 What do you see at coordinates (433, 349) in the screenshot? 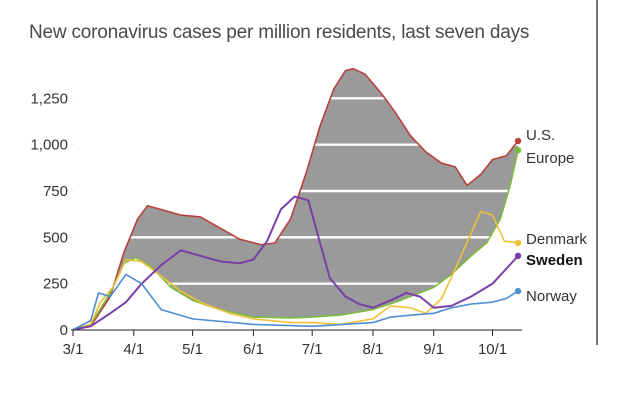
I see `x-tick-label: 9/1` at bounding box center [433, 349].